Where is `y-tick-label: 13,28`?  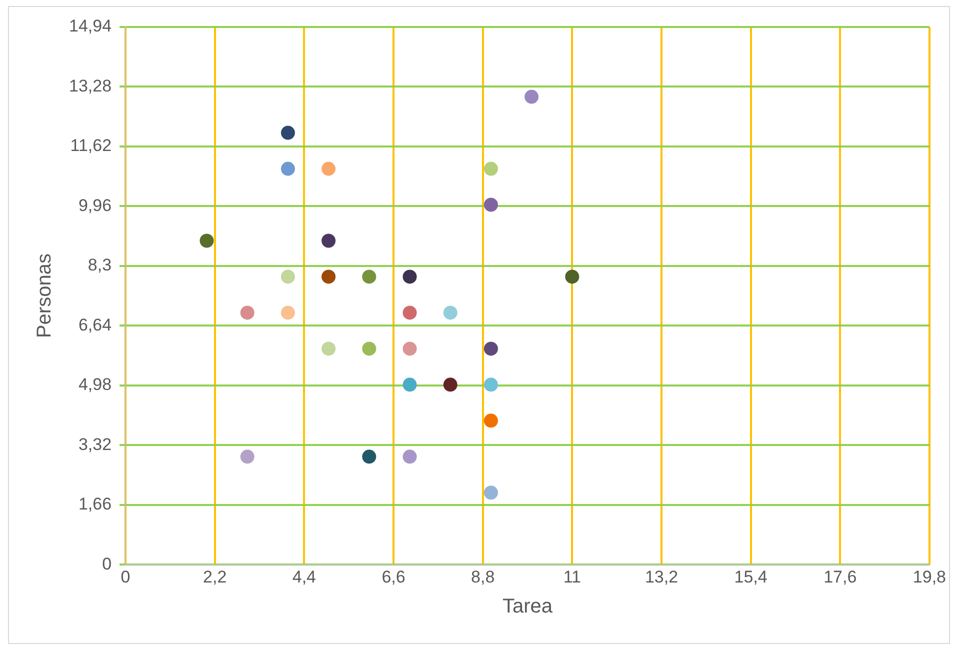 y-tick-label: 13,28 is located at coordinates (90, 86).